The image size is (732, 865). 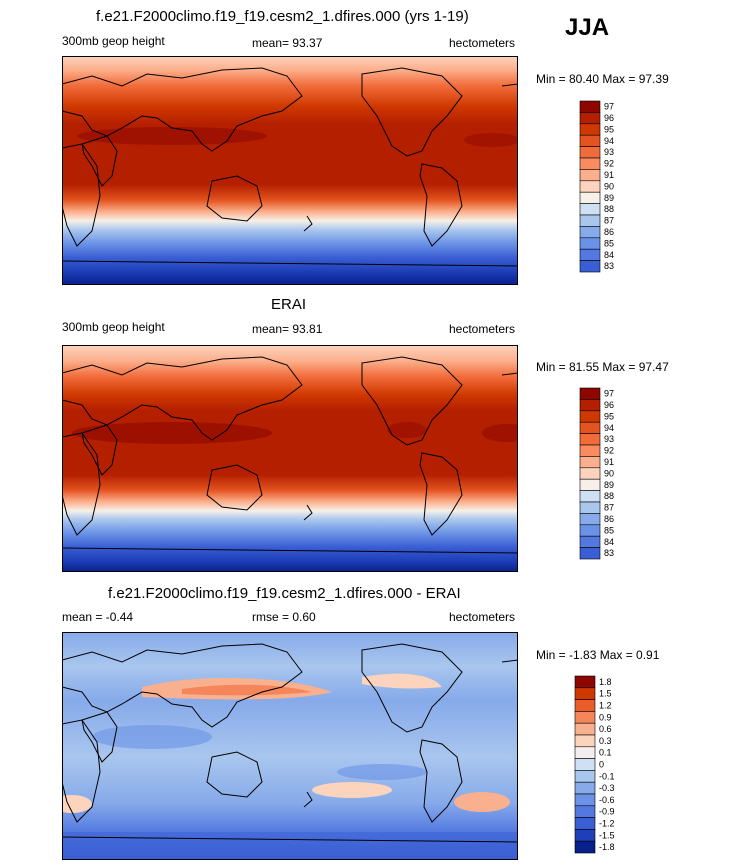 I want to click on panel-1-colorbar: 97 96 95 94 93 92 91 90 89 88 87 86 85 84 83, so click(x=599, y=187).